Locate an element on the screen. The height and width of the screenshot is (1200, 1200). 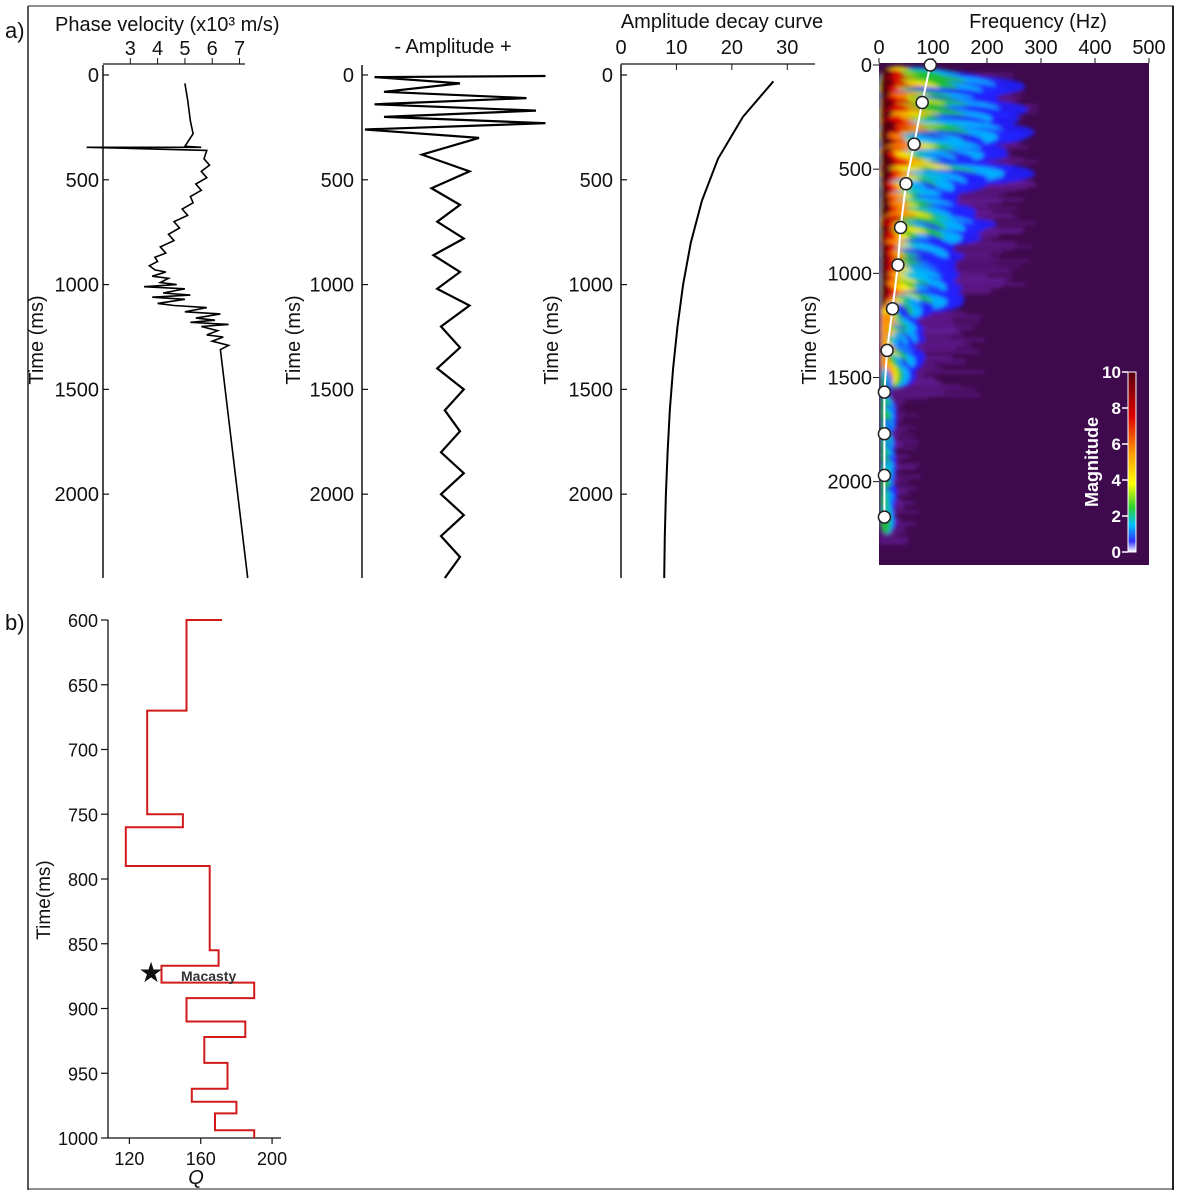
panel-a-label: a) is located at coordinates (15, 30).